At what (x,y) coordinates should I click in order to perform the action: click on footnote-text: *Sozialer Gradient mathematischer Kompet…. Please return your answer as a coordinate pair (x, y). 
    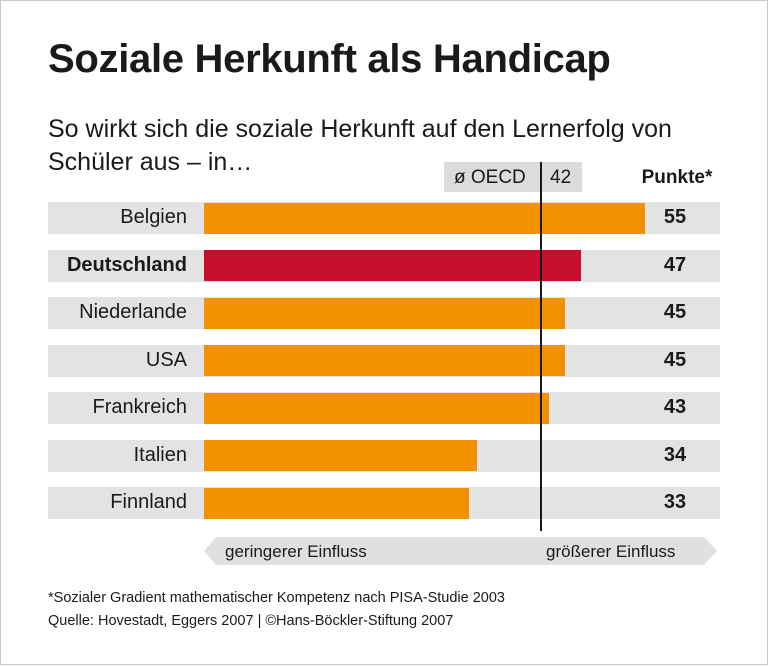
    Looking at the image, I should click on (276, 598).